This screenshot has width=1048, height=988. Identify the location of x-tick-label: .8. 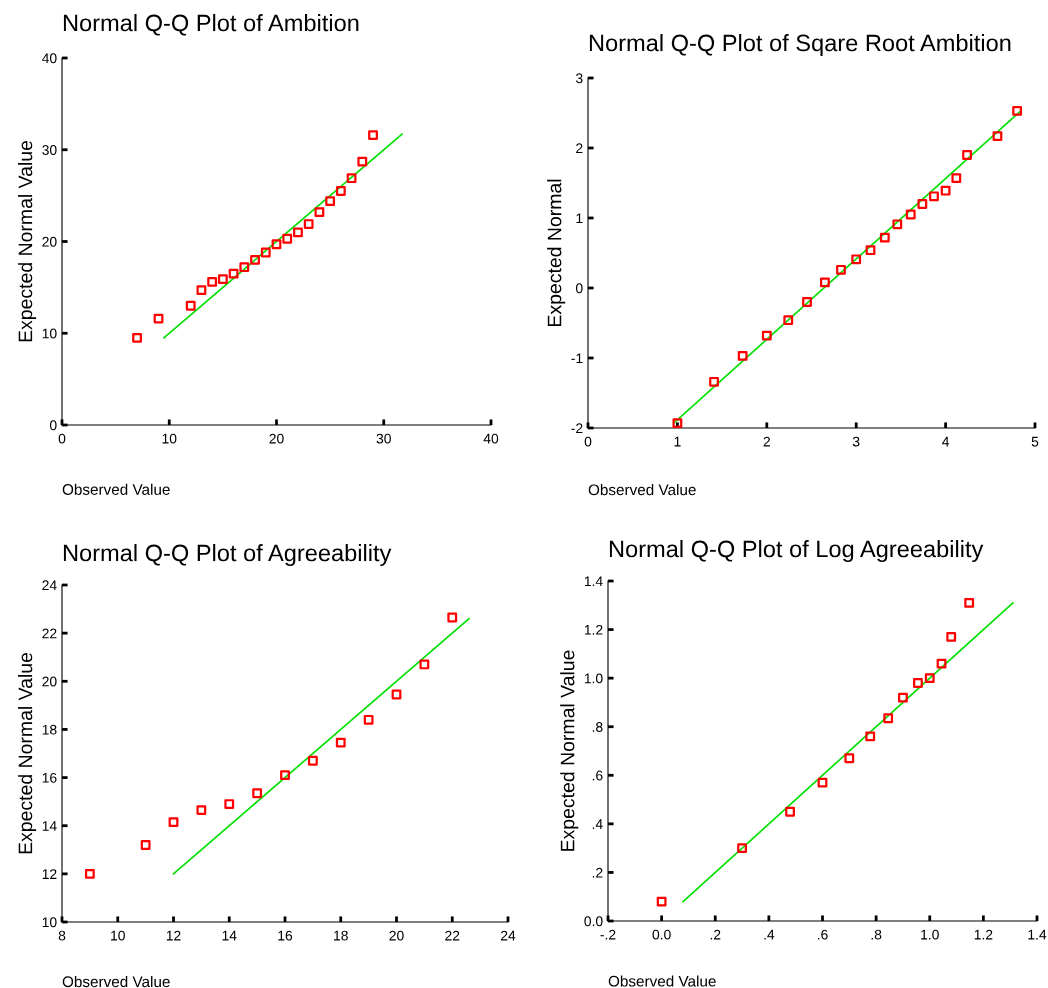
(876, 934).